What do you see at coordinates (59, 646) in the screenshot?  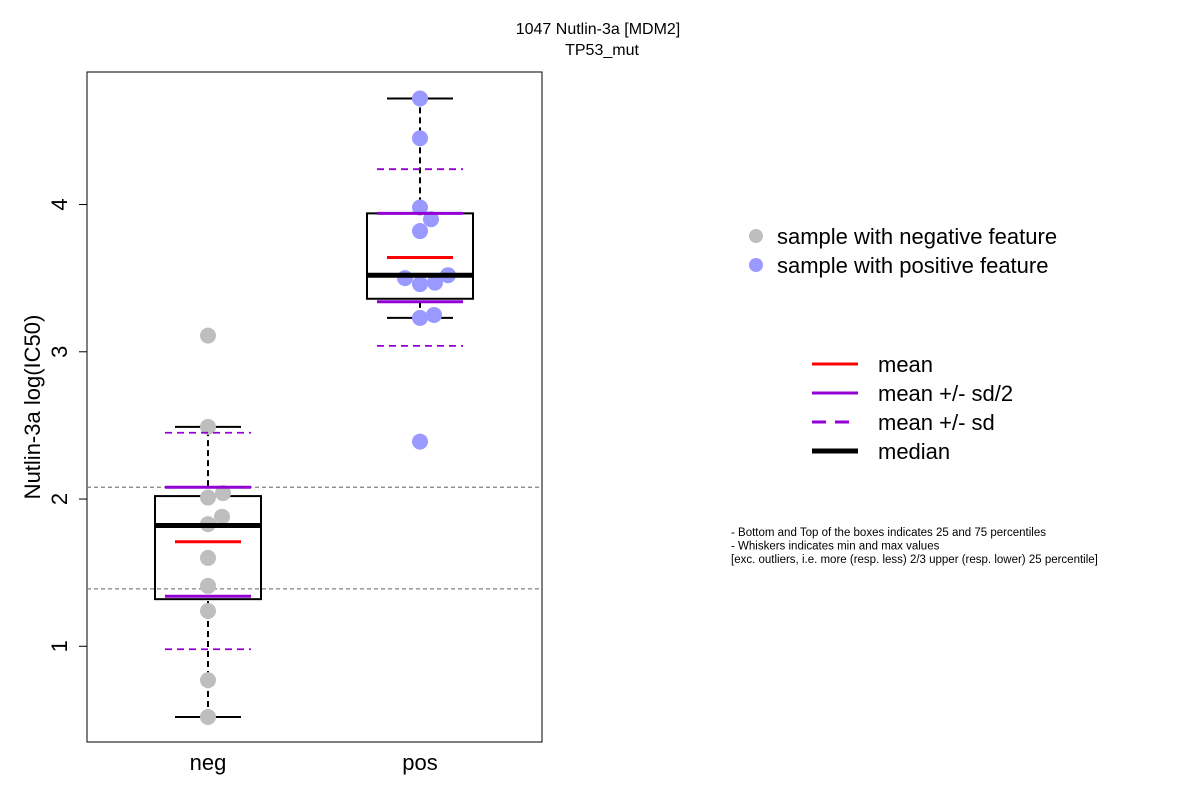 I see `y-tick-label-0: 1` at bounding box center [59, 646].